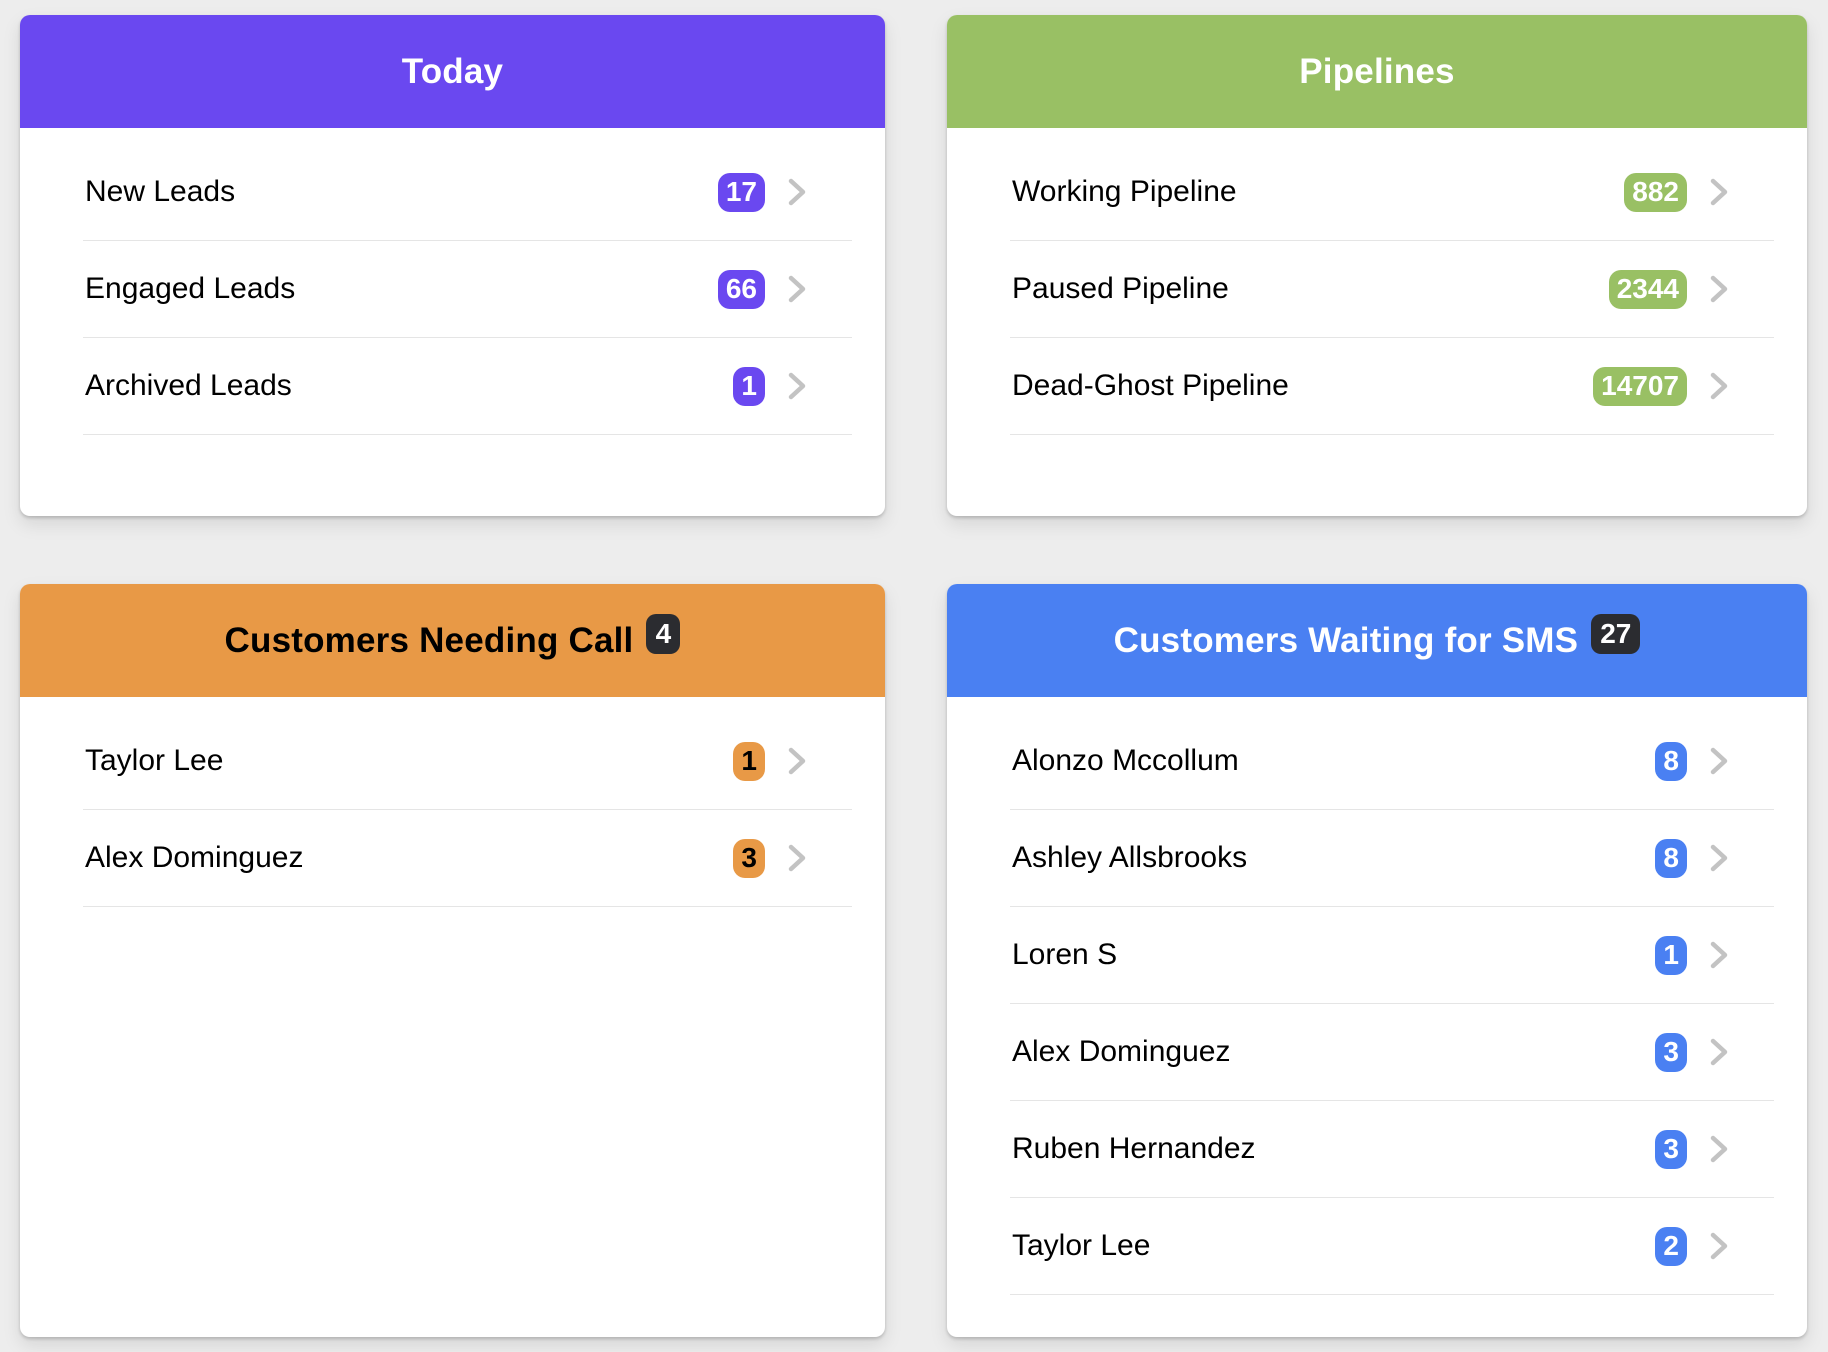 Image resolution: width=1828 pixels, height=1352 pixels. What do you see at coordinates (467, 386) in the screenshot?
I see `list-item: Archived Leads 1` at bounding box center [467, 386].